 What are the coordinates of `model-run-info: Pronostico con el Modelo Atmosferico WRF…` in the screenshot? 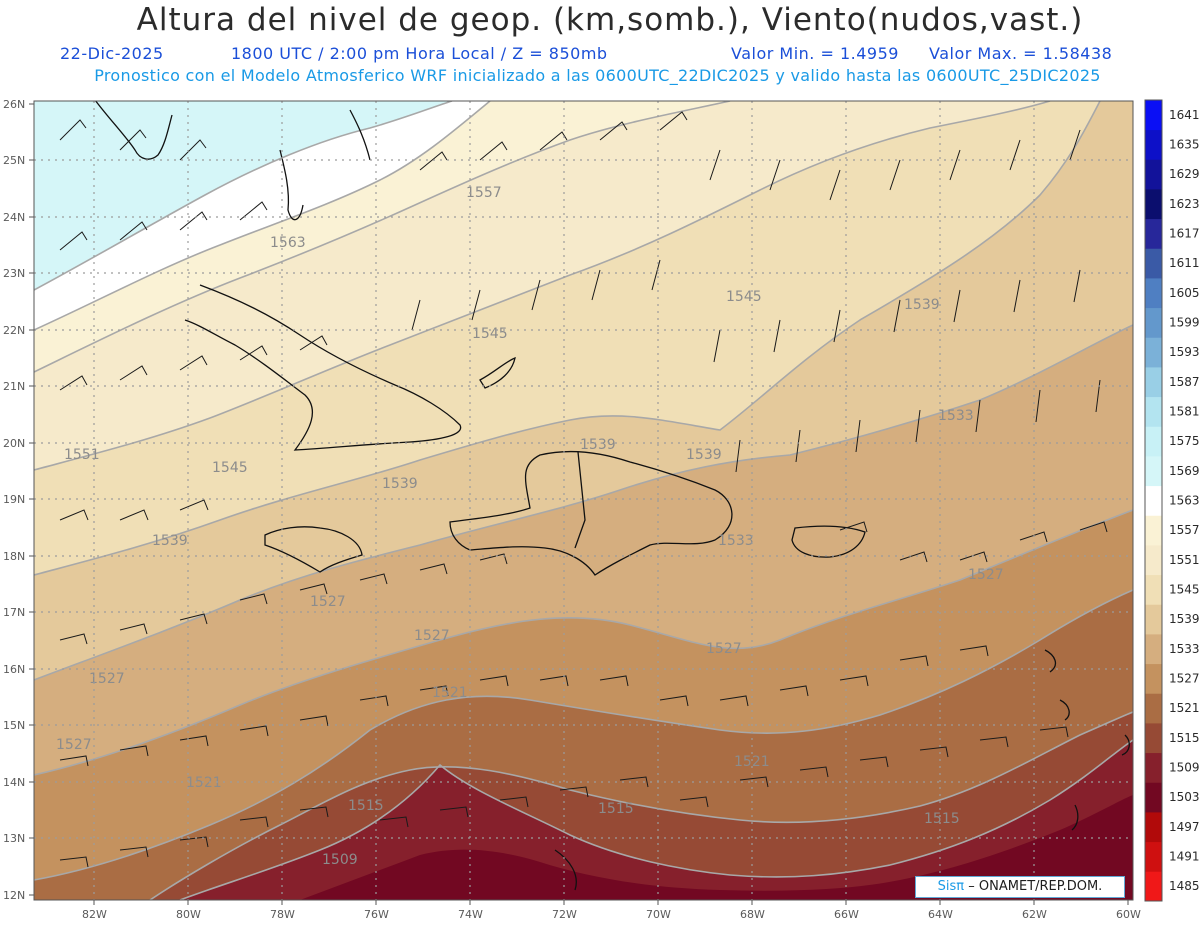 It's located at (597, 75).